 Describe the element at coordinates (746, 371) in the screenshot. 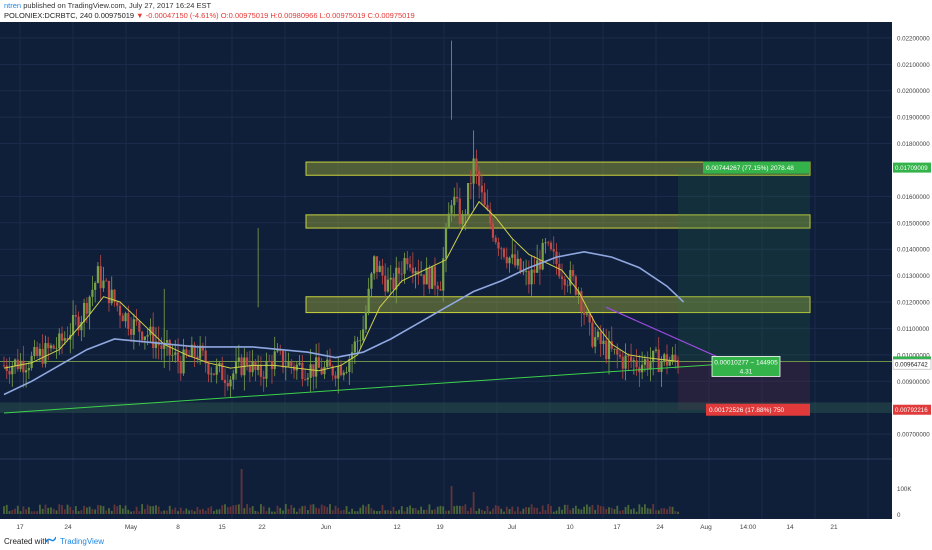

I see `position-label-line2: 4.31` at that location.